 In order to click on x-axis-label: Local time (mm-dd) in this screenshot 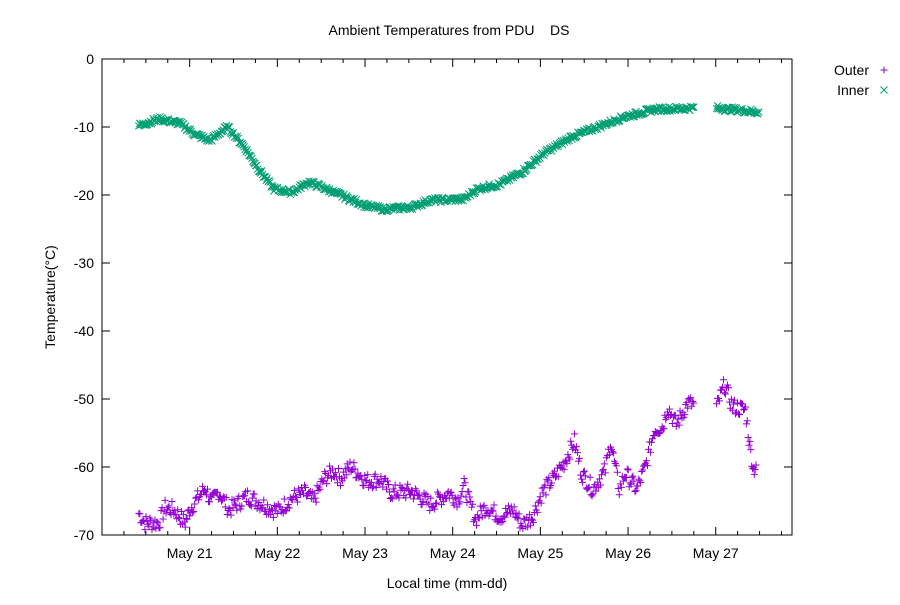, I will do `click(447, 583)`.